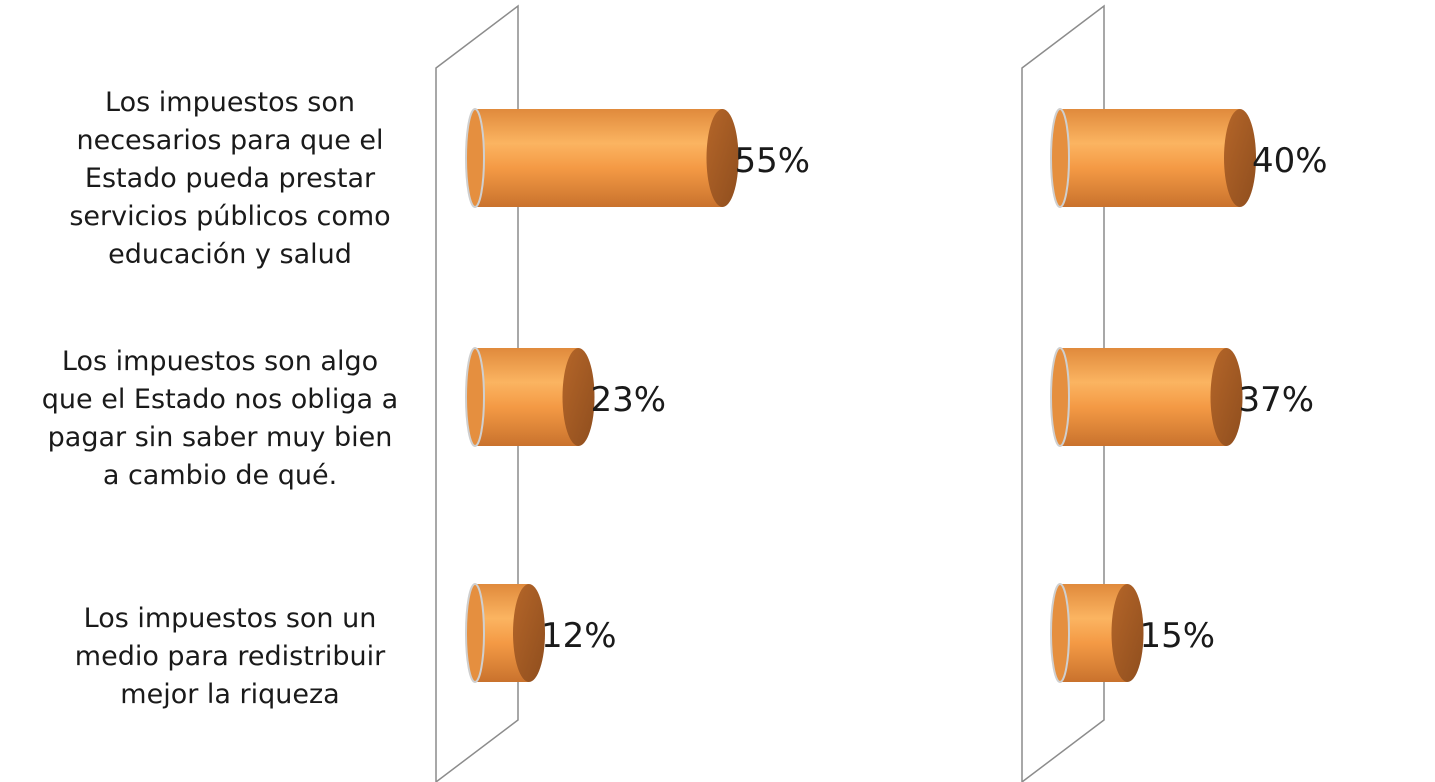 The width and height of the screenshot is (1435, 782). Describe the element at coordinates (1277, 400) in the screenshot. I see `data-label-2-2: 37%` at that location.